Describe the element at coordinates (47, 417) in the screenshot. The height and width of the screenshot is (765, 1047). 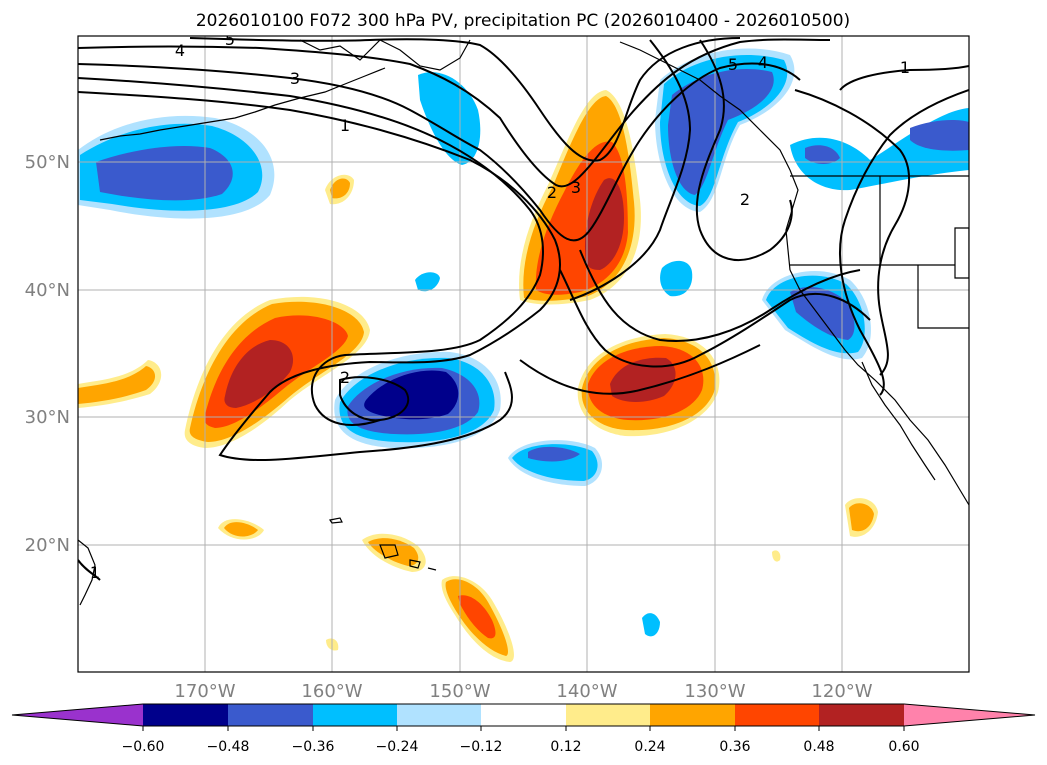
I see `lat-tick-label: 30°N` at that location.